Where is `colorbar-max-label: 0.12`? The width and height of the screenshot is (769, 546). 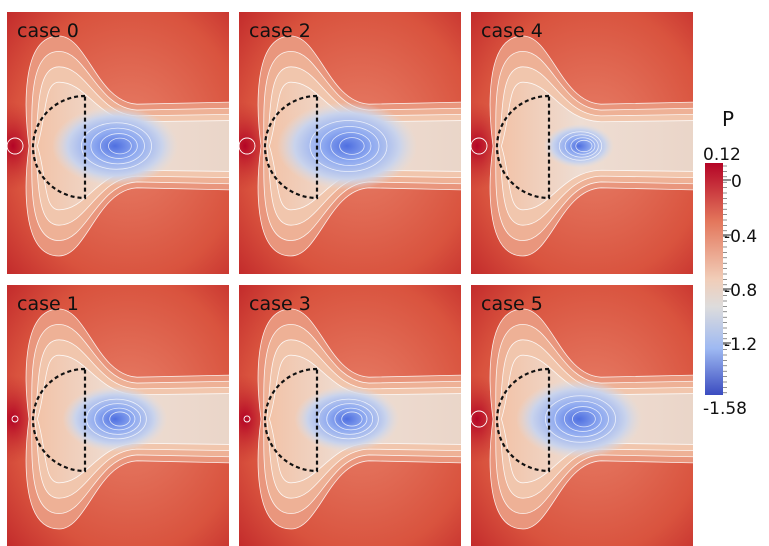
colorbar-max-label: 0.12 is located at coordinates (722, 155).